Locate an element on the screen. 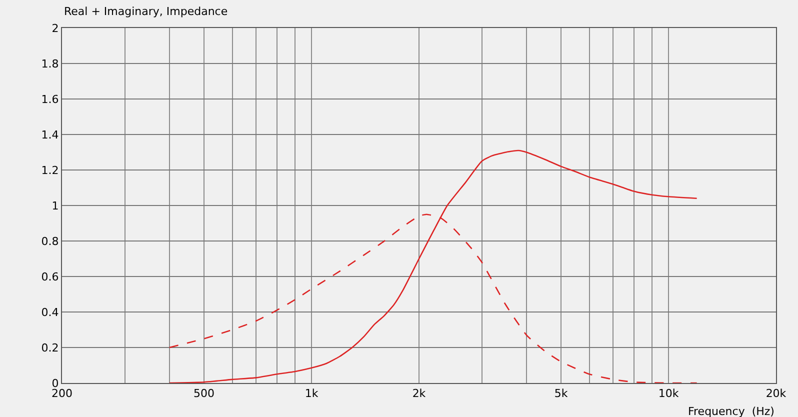 The width and height of the screenshot is (798, 417). x-tick-label: 2k is located at coordinates (419, 393).